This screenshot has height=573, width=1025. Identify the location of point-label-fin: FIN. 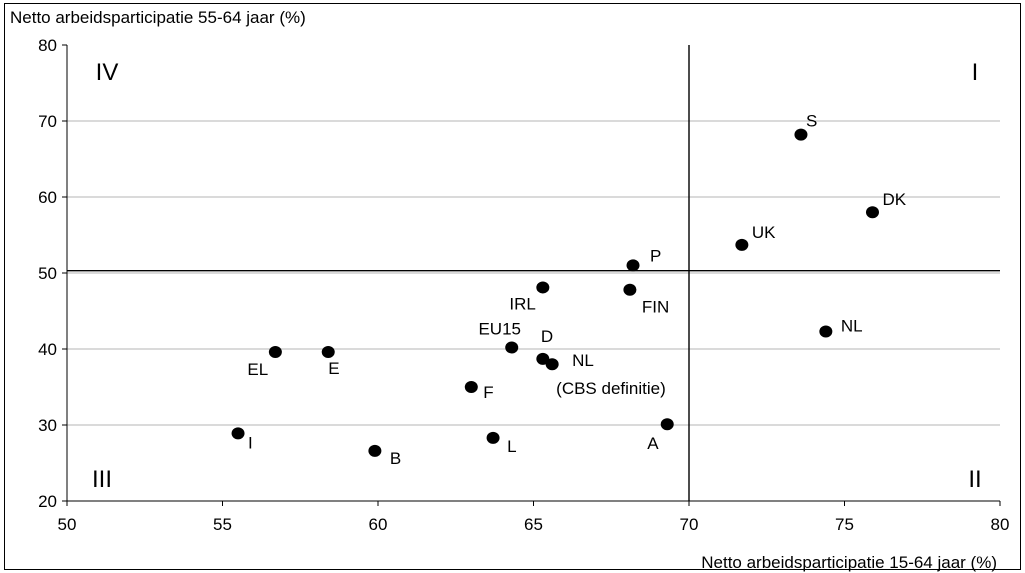
(655, 307).